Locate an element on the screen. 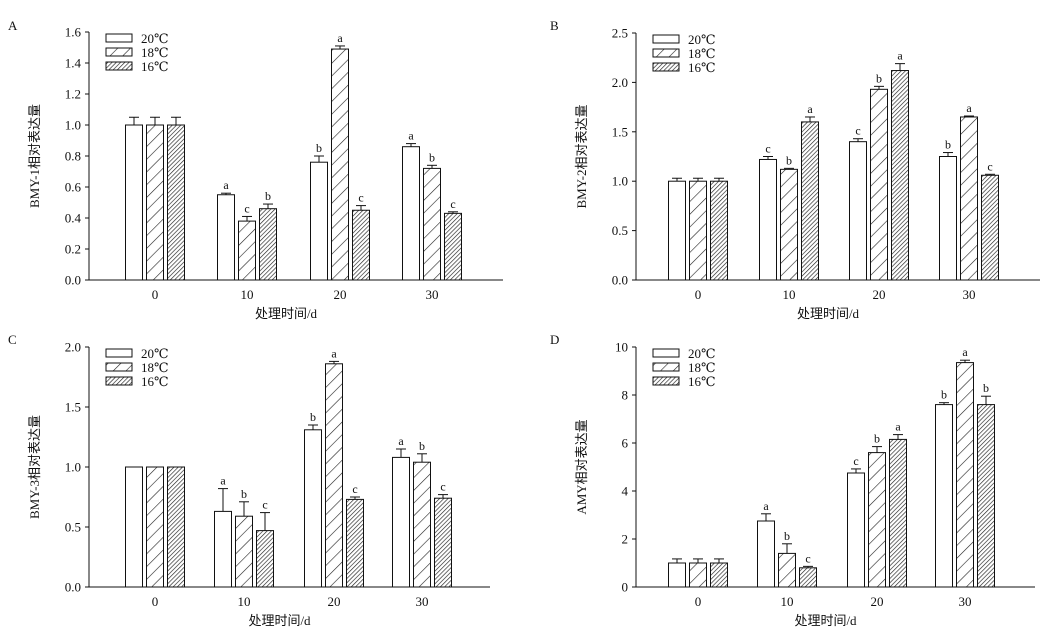 The image size is (1052, 636). y-tick-label: 6 is located at coordinates (625, 443).